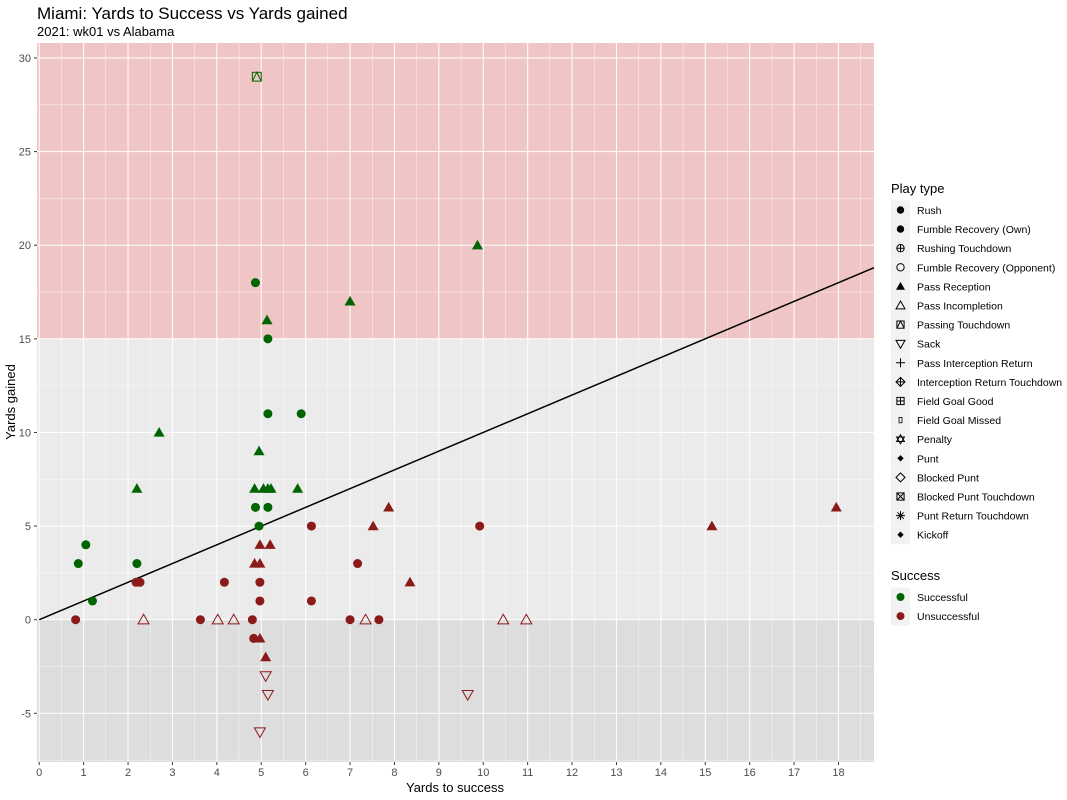  What do you see at coordinates (955, 402) in the screenshot?
I see `legend-label-field-goal-good: Field Goal Good` at bounding box center [955, 402].